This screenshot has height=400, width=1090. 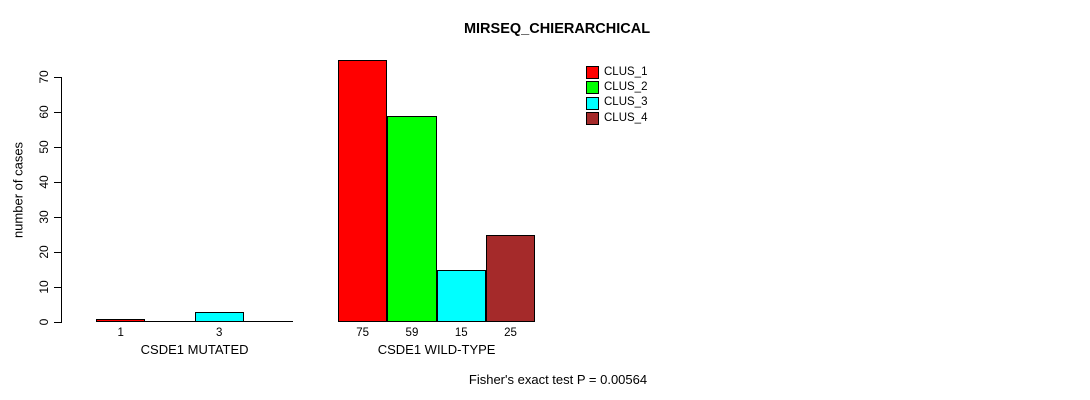 I want to click on legend-label: CLUS_3, so click(x=626, y=102).